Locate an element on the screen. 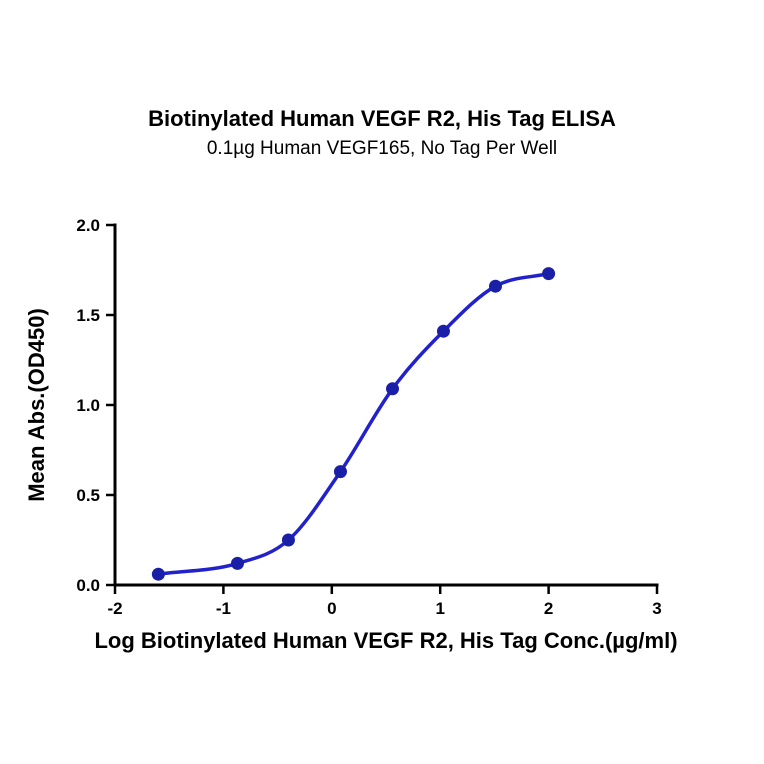 This screenshot has height=764, width=764. y-tick-label: 1.5 is located at coordinates (88, 315).